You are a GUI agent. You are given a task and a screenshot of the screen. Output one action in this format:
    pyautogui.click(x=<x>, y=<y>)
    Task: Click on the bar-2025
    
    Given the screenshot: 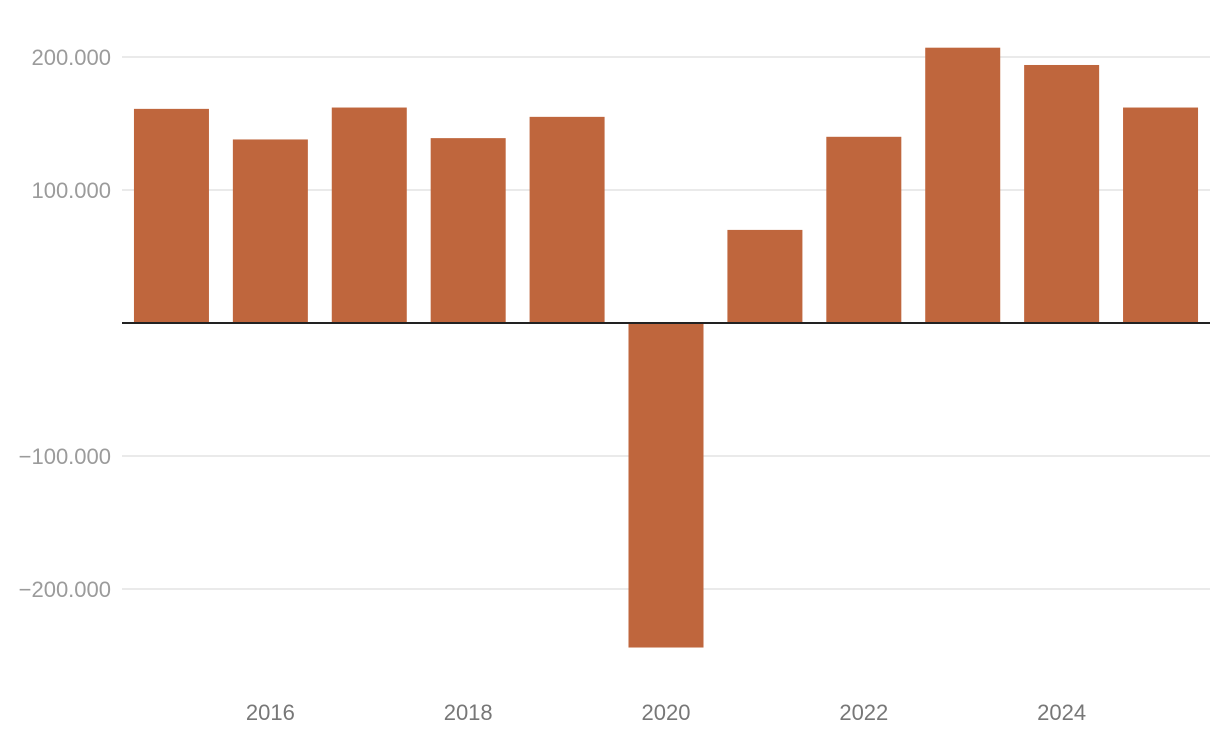 What is the action you would take?
    pyautogui.click(x=1161, y=215)
    